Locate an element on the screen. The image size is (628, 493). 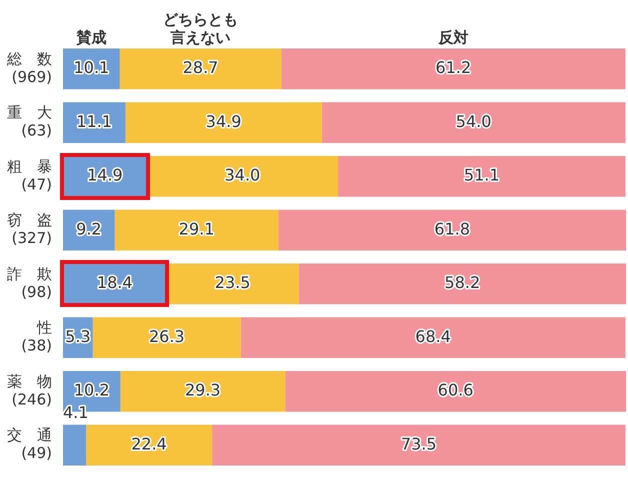
y-tick-label: 性 (38) is located at coordinates (36, 336).